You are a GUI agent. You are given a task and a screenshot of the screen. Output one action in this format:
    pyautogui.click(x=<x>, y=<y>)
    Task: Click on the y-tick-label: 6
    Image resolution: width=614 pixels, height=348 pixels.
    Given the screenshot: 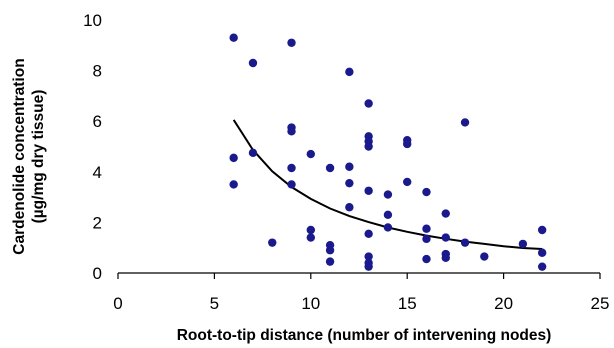 What is the action you would take?
    pyautogui.click(x=97, y=121)
    